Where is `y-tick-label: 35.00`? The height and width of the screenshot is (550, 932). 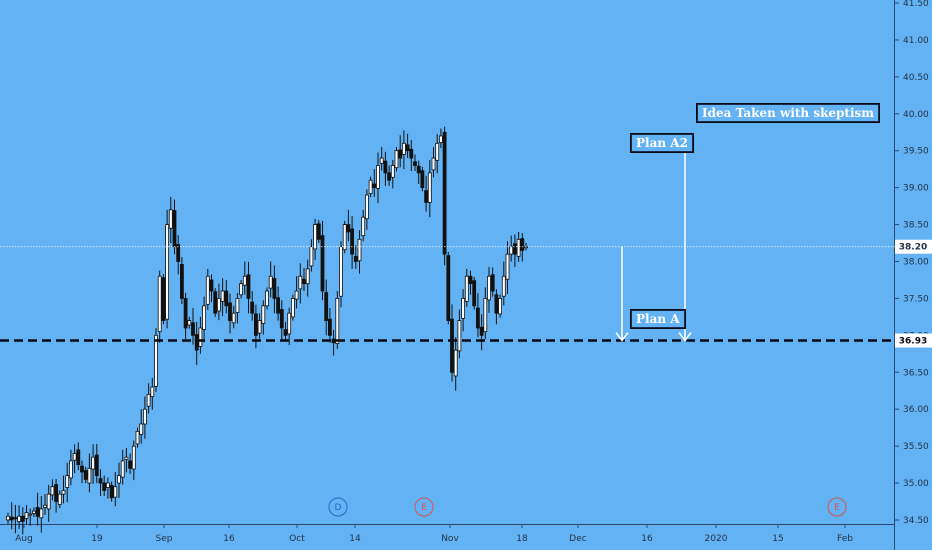 y-tick-label: 35.00 is located at coordinates (916, 484).